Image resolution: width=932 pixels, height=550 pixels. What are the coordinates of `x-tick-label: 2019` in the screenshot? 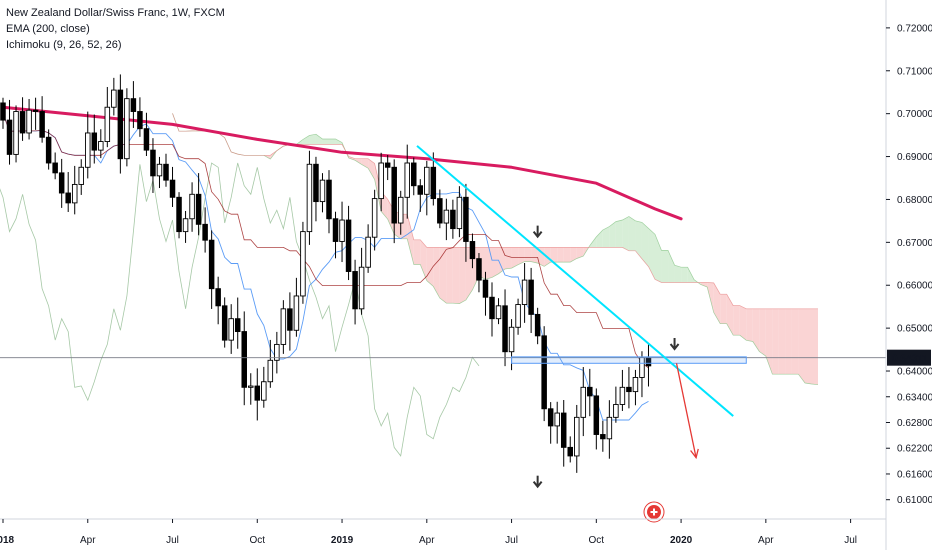 It's located at (342, 540).